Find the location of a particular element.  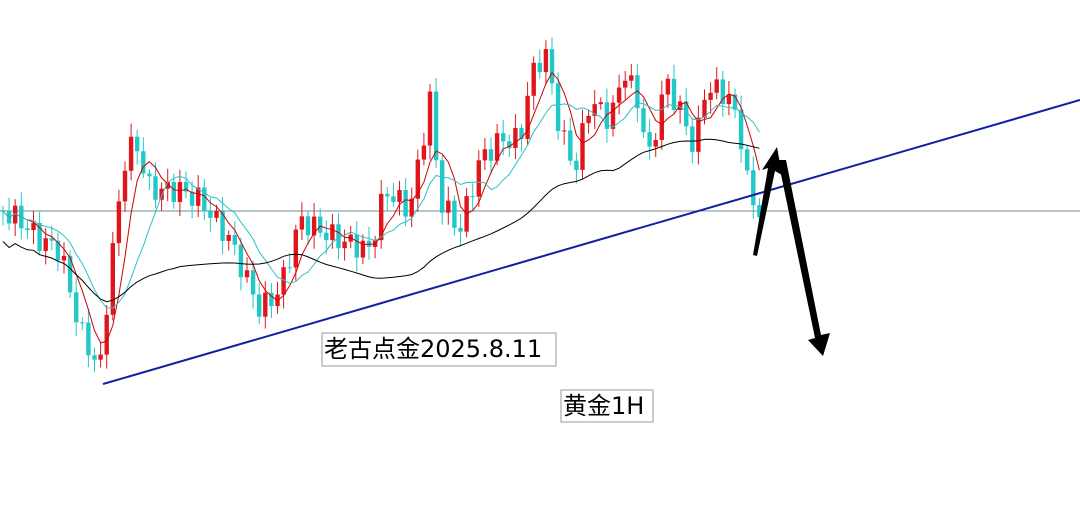

down-arrow is located at coordinates (804, 258).